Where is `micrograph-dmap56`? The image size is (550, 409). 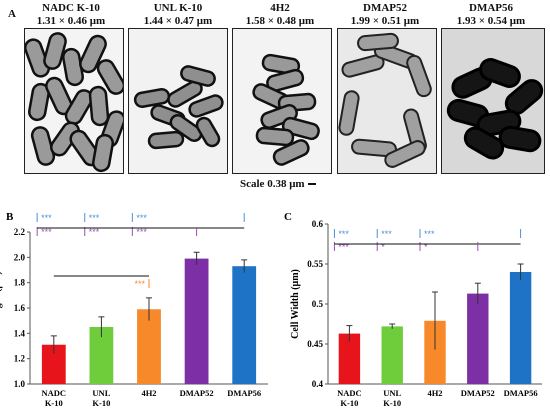 micrograph-dmap56 is located at coordinates (493, 101).